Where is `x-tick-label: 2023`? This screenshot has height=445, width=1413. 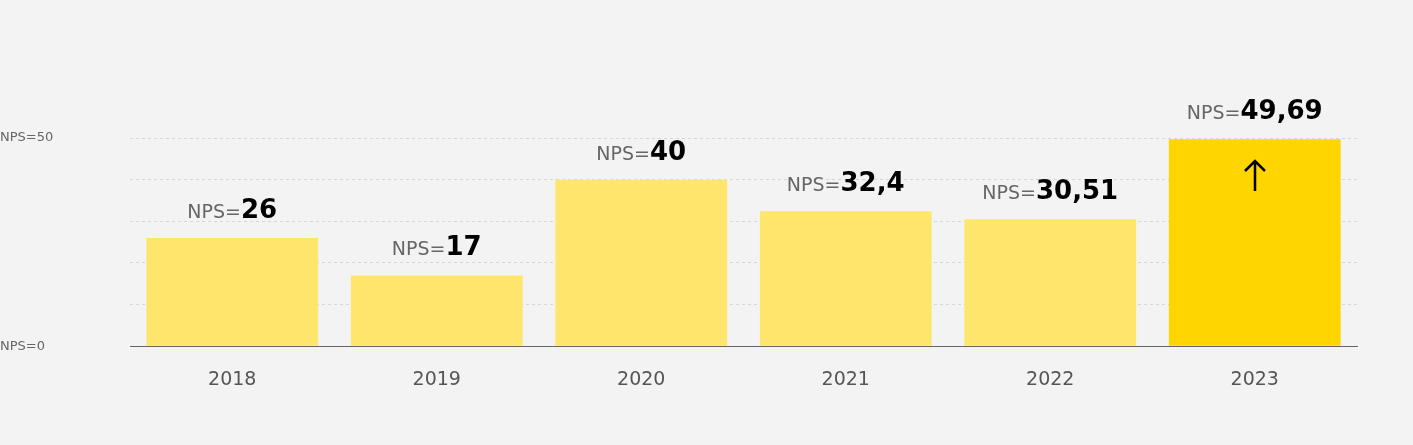 x-tick-label: 2023 is located at coordinates (1254, 377).